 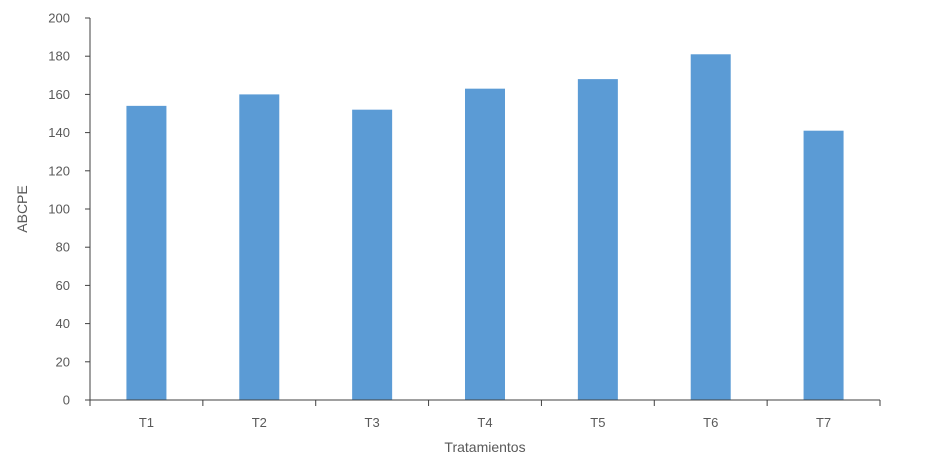 What do you see at coordinates (484, 422) in the screenshot?
I see `x-tick-label: T4` at bounding box center [484, 422].